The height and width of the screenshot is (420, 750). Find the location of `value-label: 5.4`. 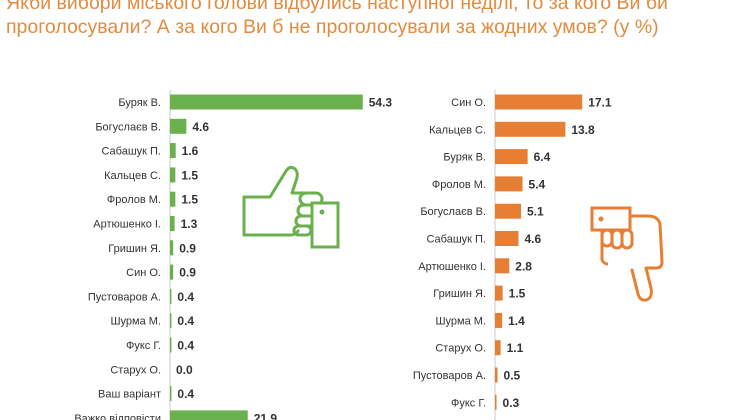

value-label: 5.4 is located at coordinates (537, 184).